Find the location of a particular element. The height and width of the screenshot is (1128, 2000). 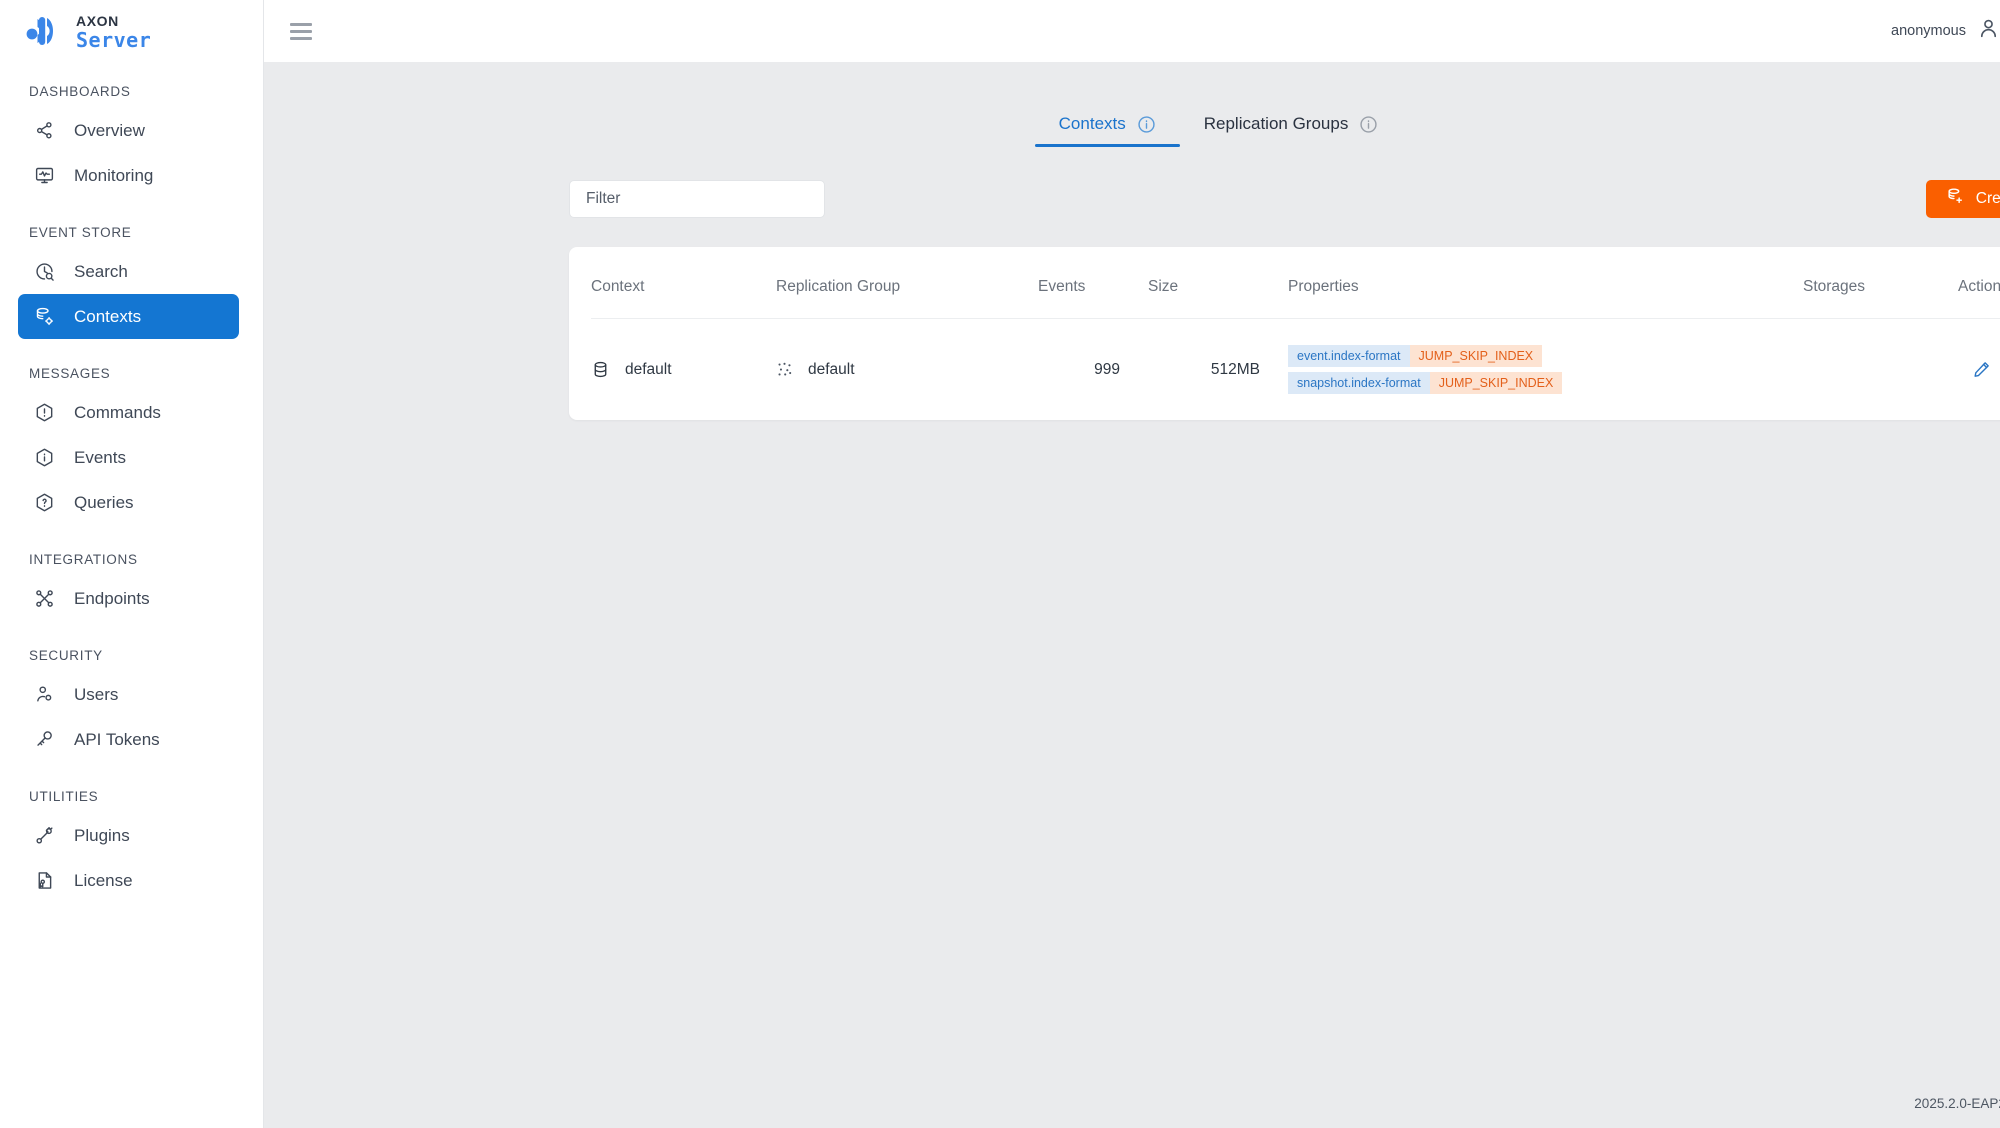

sidebar-item-endpoints: Endpoints is located at coordinates (128, 598).